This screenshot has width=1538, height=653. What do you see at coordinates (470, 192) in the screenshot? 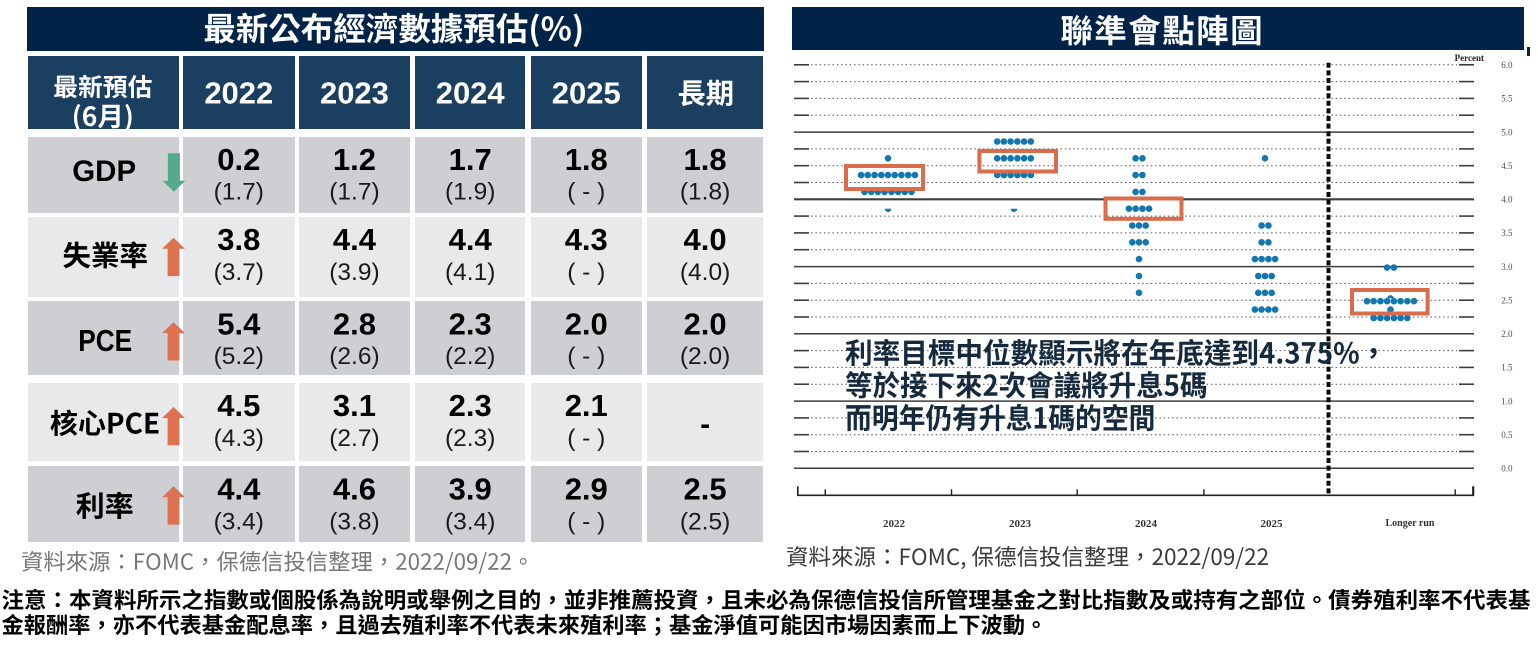
I see `svg-text: (1.9)` at bounding box center [470, 192].